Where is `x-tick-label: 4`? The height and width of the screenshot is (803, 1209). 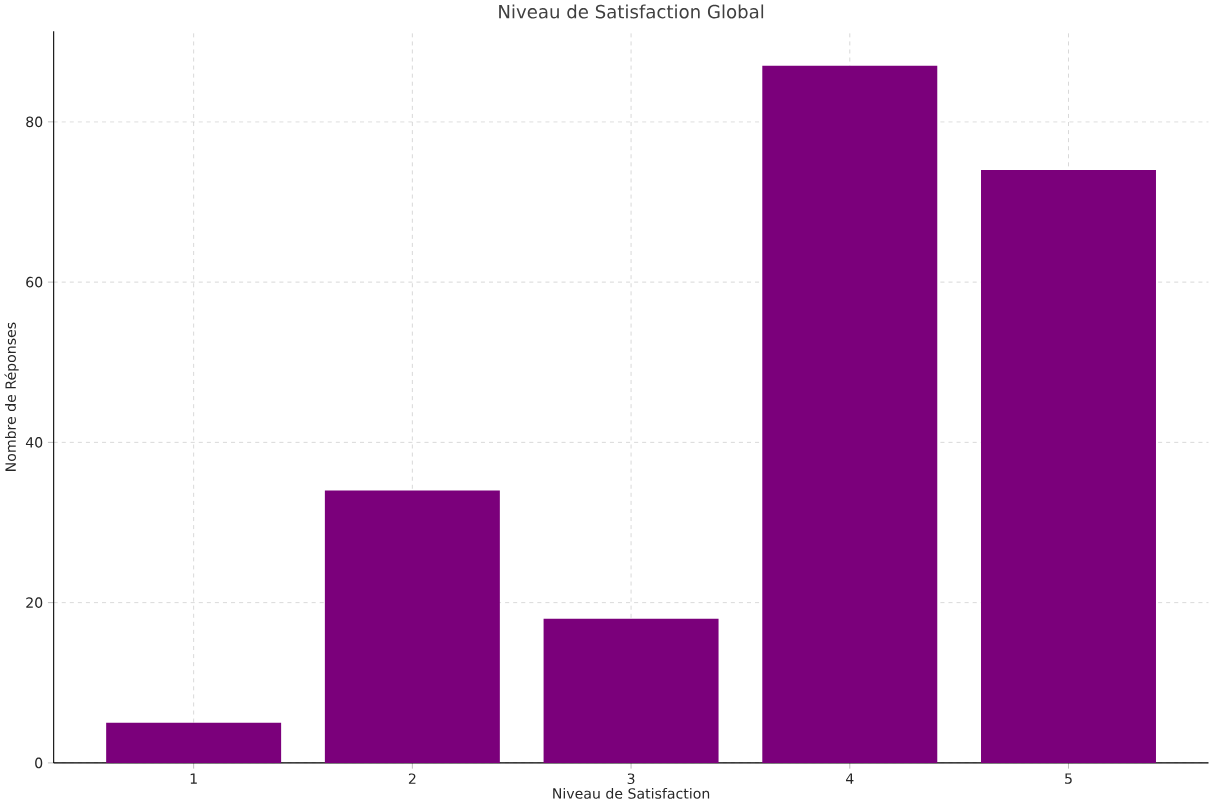
x-tick-label: 4 is located at coordinates (849, 778).